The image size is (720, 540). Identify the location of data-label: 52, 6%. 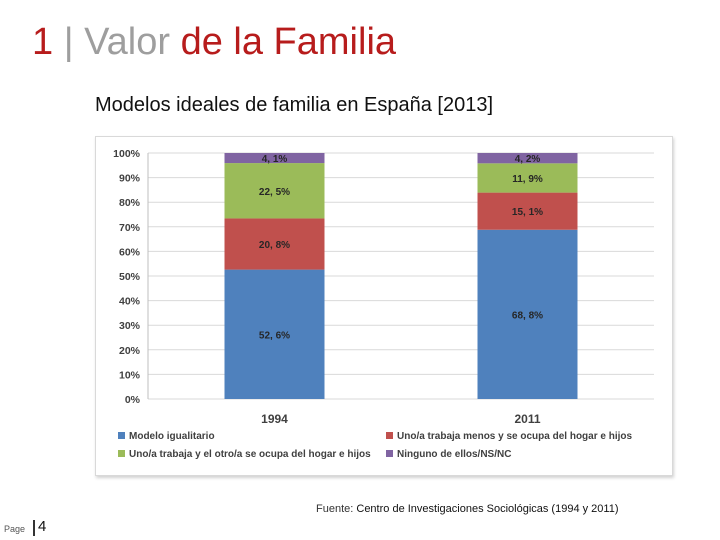
(274, 335).